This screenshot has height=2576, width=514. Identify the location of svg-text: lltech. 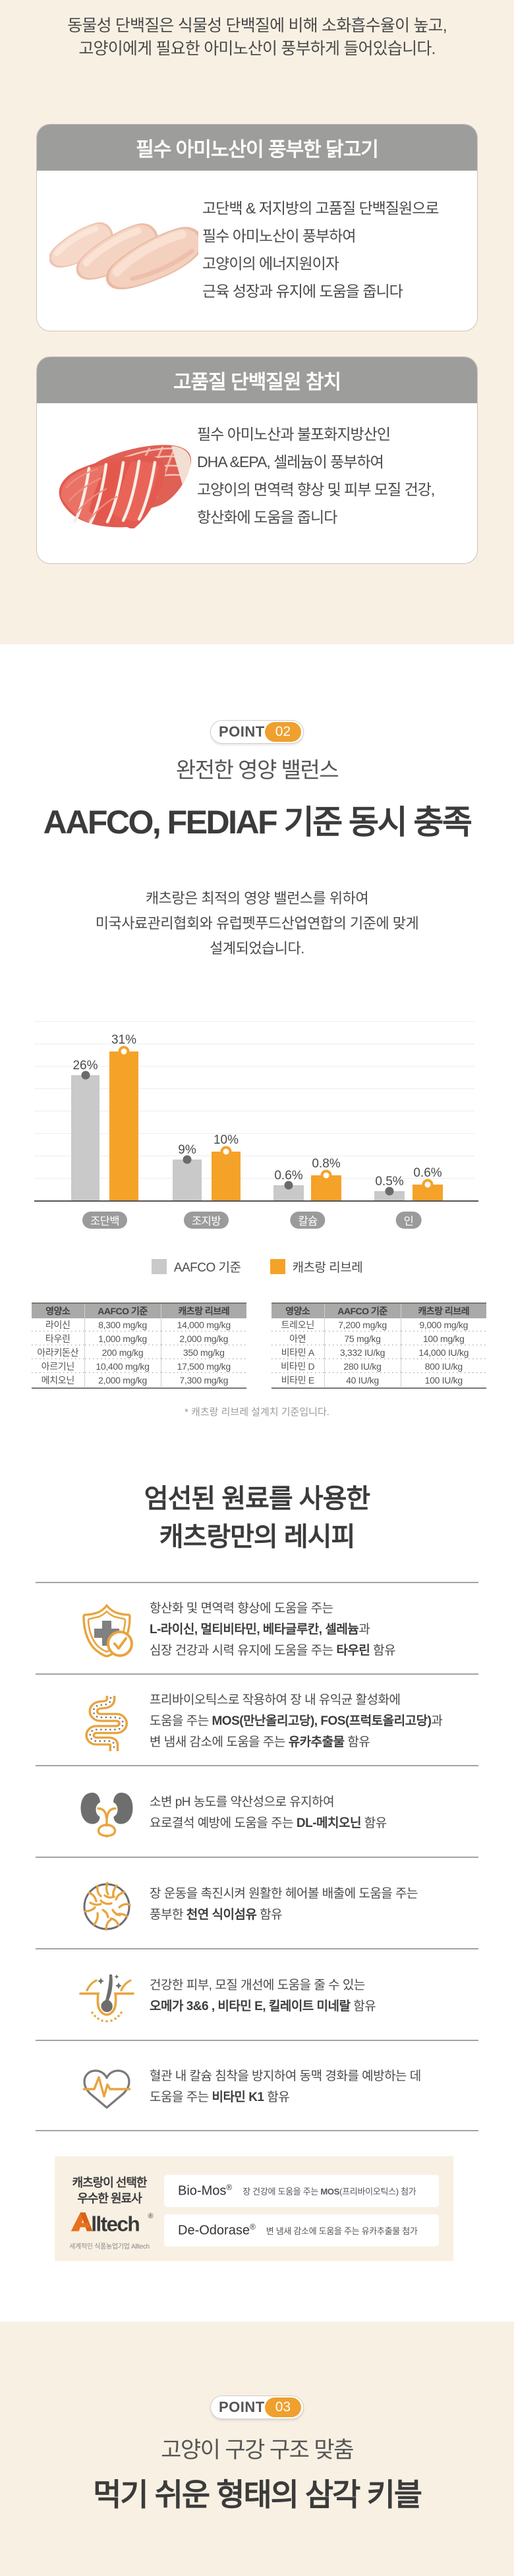
(115, 2223).